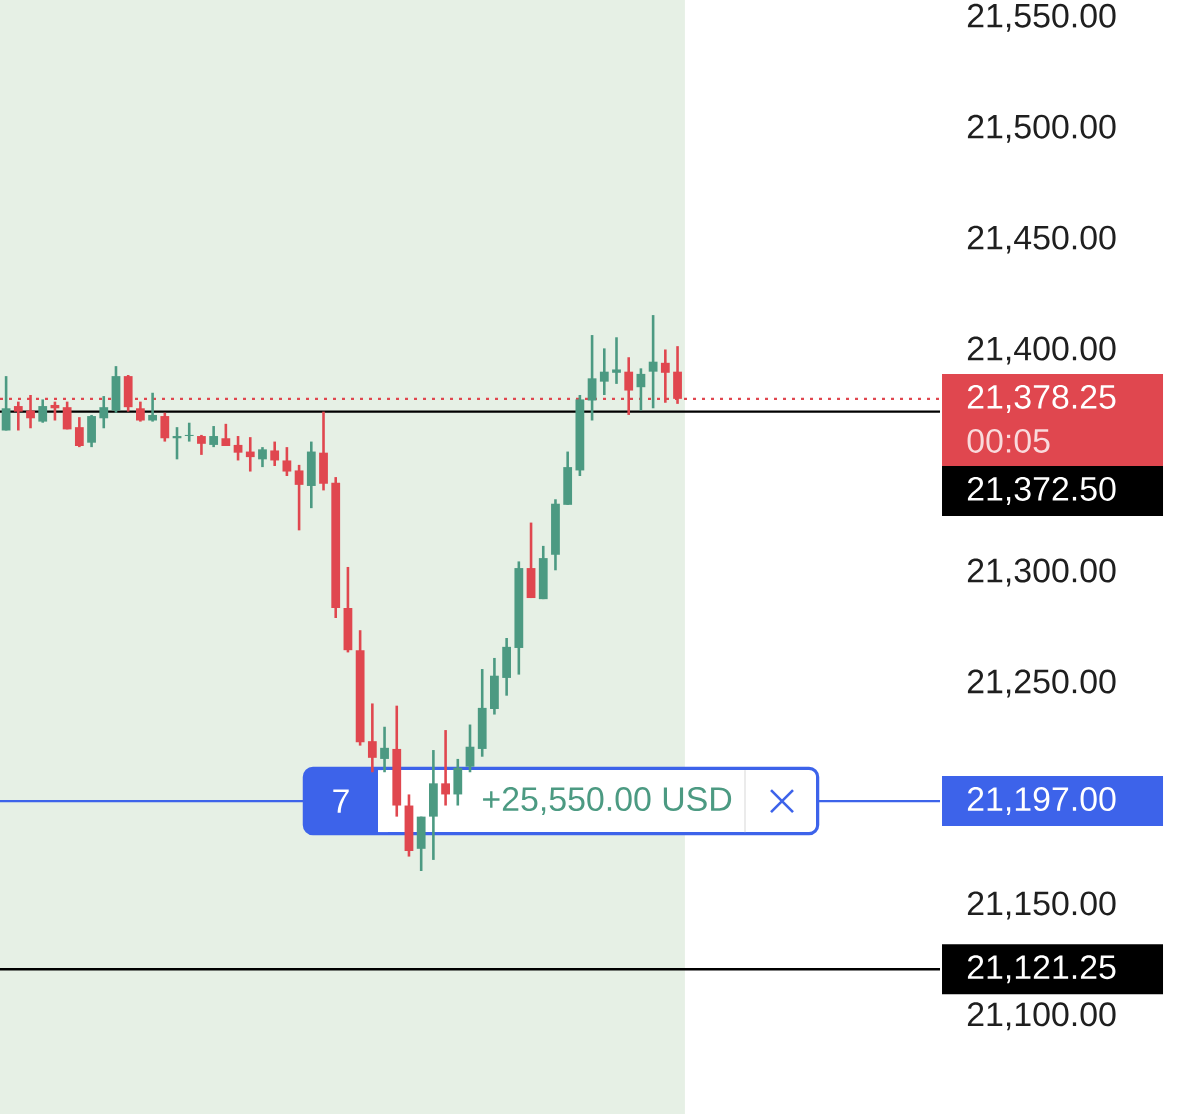  I want to click on ref-line-label: 21,197.00, so click(1041, 801).